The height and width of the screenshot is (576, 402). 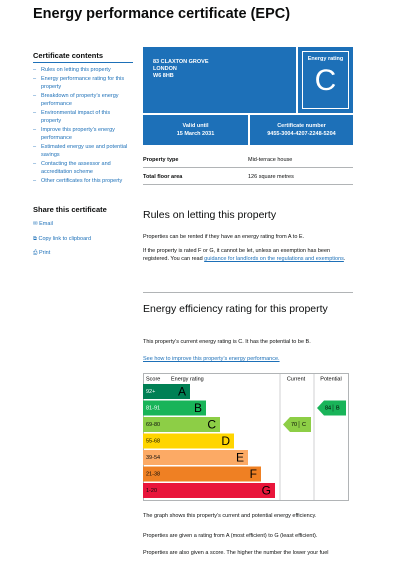 What do you see at coordinates (294, 425) in the screenshot?
I see `current-score: 70` at bounding box center [294, 425].